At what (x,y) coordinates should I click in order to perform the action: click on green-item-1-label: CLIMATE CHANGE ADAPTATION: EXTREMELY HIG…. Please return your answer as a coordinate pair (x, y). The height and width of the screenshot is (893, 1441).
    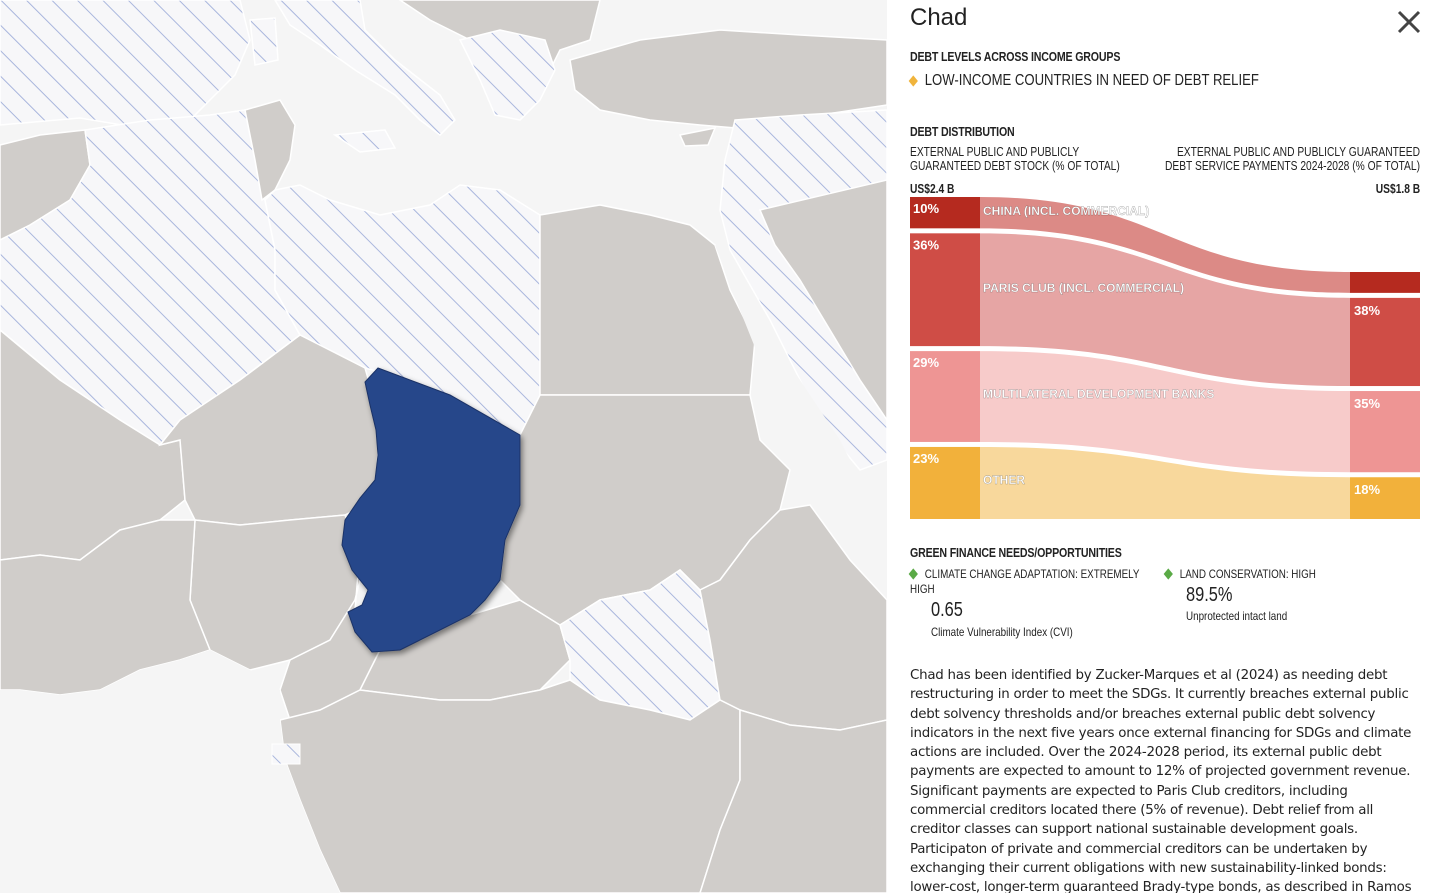
    Looking at the image, I should click on (1024, 581).